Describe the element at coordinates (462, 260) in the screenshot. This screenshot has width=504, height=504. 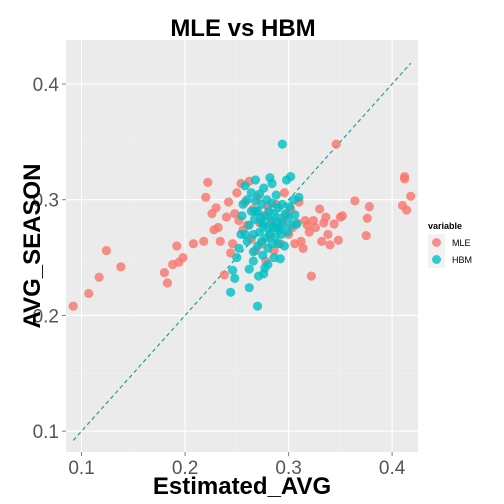
I see `legend-label-hbm: HBM` at that location.